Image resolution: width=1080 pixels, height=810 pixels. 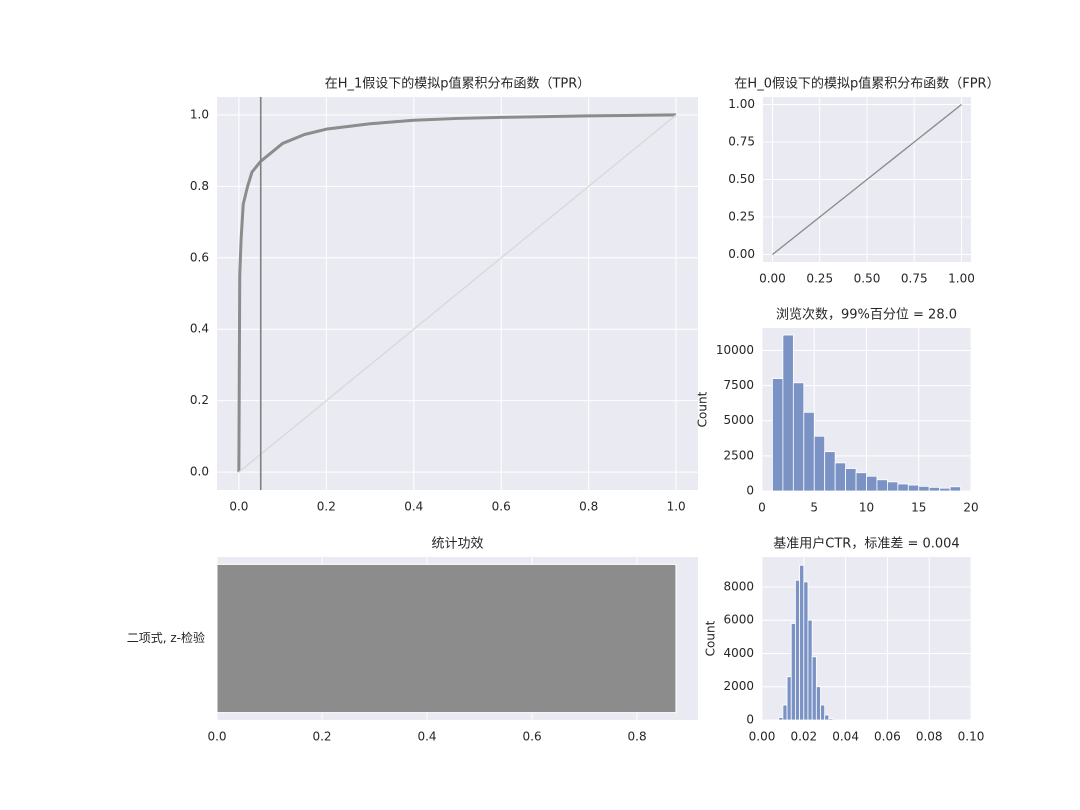 What do you see at coordinates (918, 508) in the screenshot?
I see `x-tick-label: 15` at bounding box center [918, 508].